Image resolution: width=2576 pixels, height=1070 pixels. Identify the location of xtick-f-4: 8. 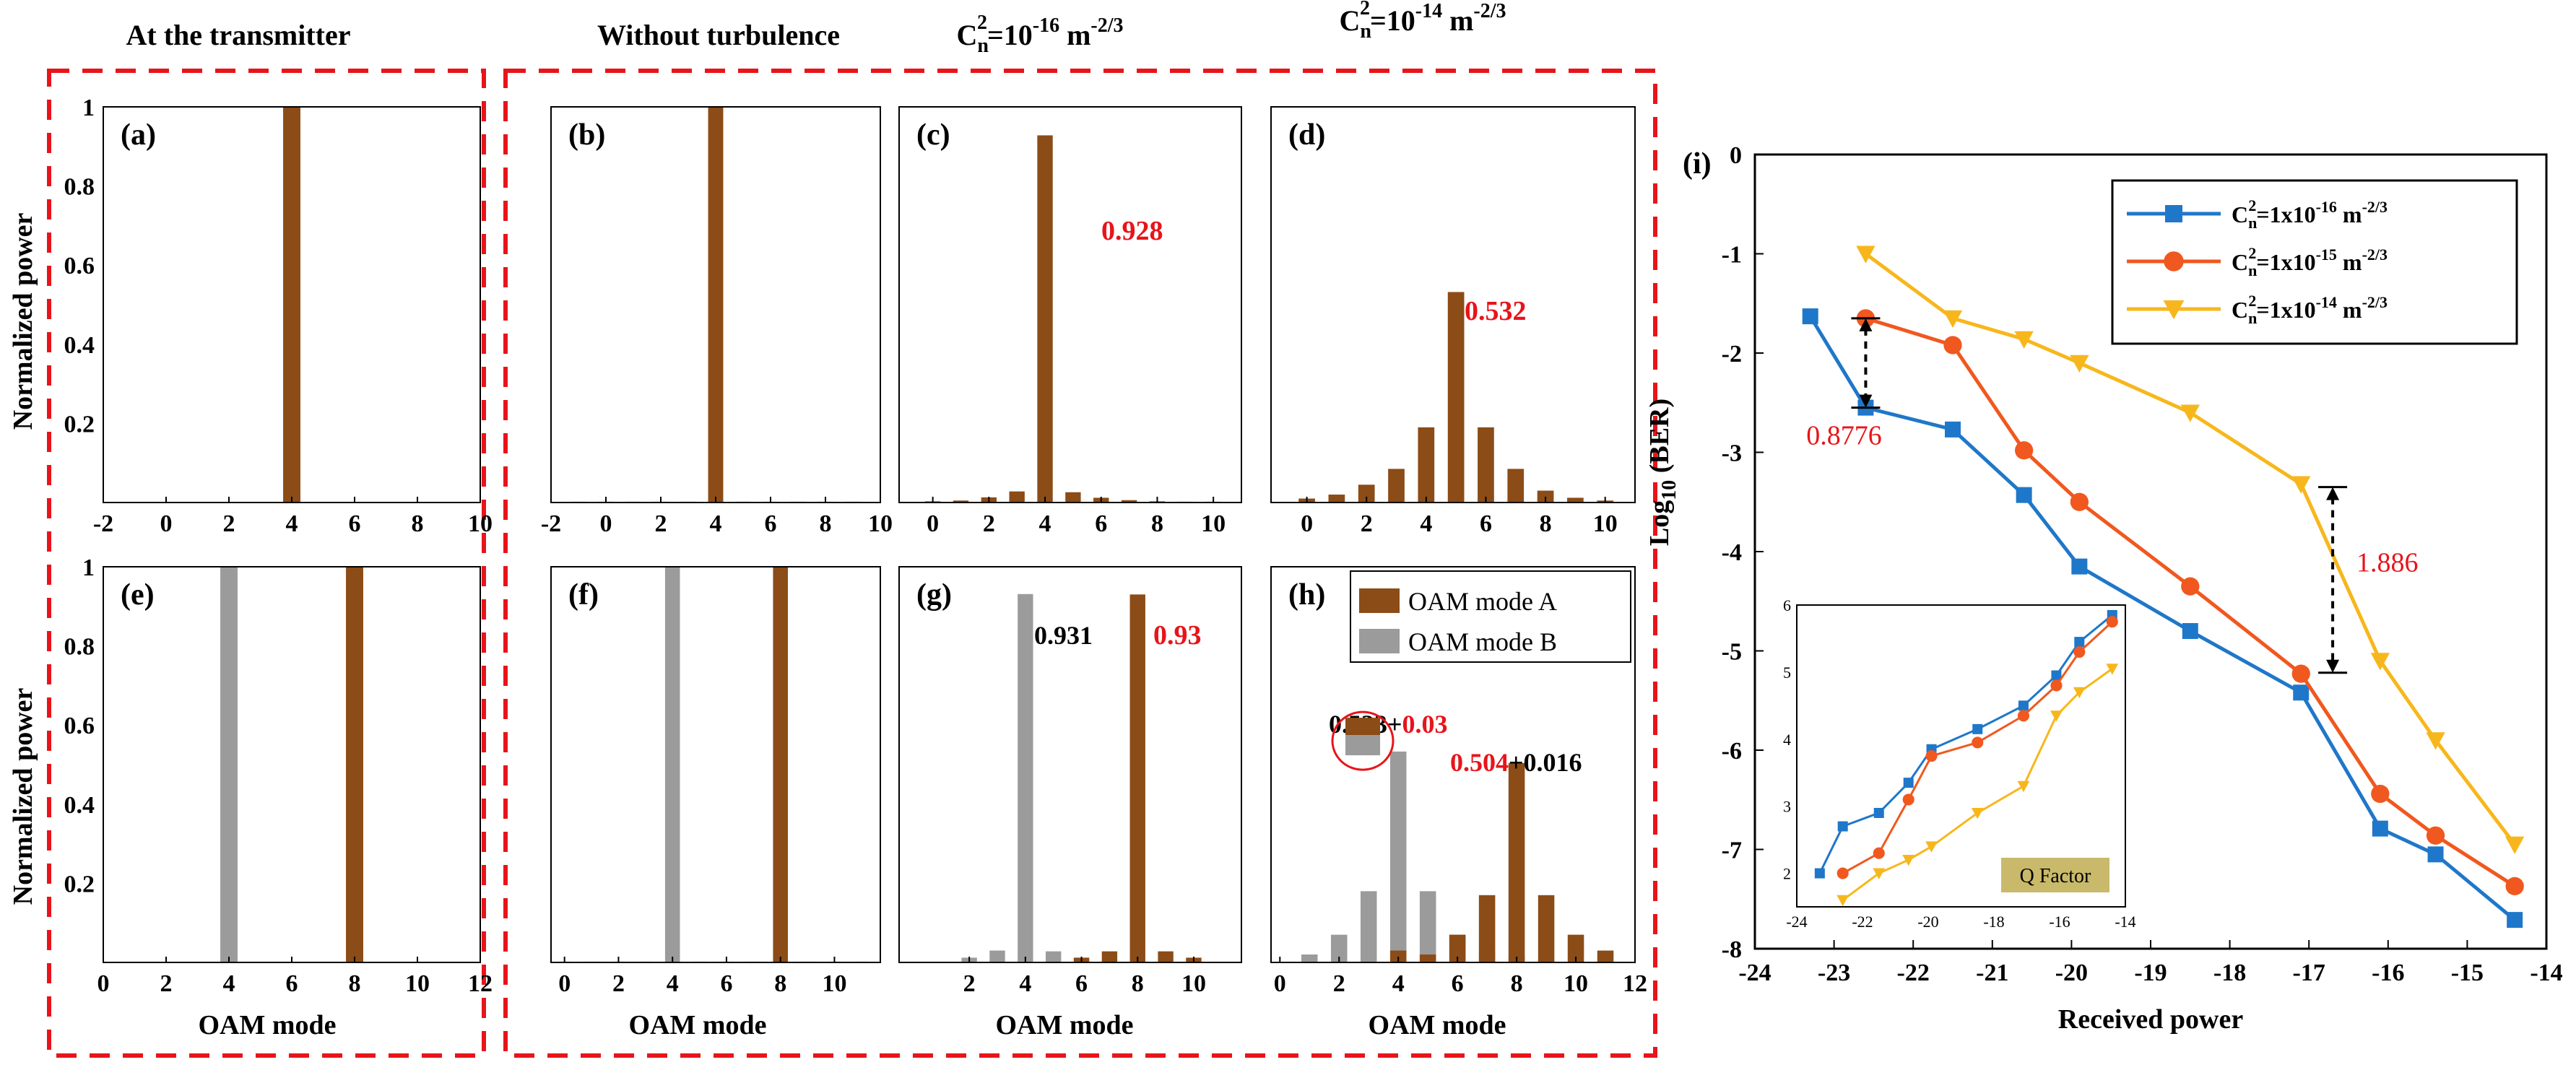
(780, 984).